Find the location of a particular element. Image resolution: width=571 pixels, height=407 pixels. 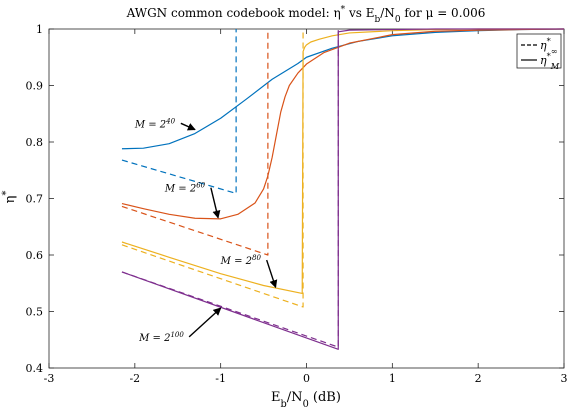

y-tick-label: 1 is located at coordinates (39, 29).